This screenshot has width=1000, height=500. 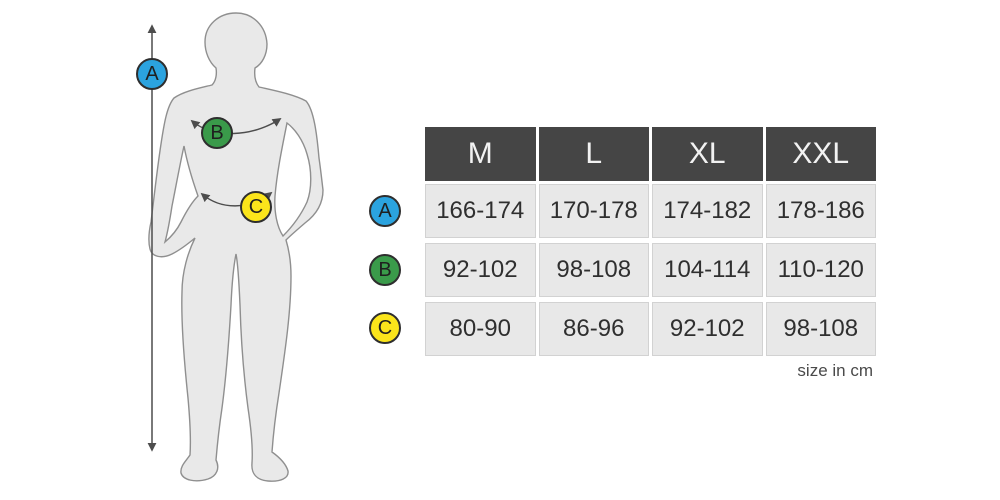 I want to click on cell-height-m: 166-174, so click(x=480, y=211).